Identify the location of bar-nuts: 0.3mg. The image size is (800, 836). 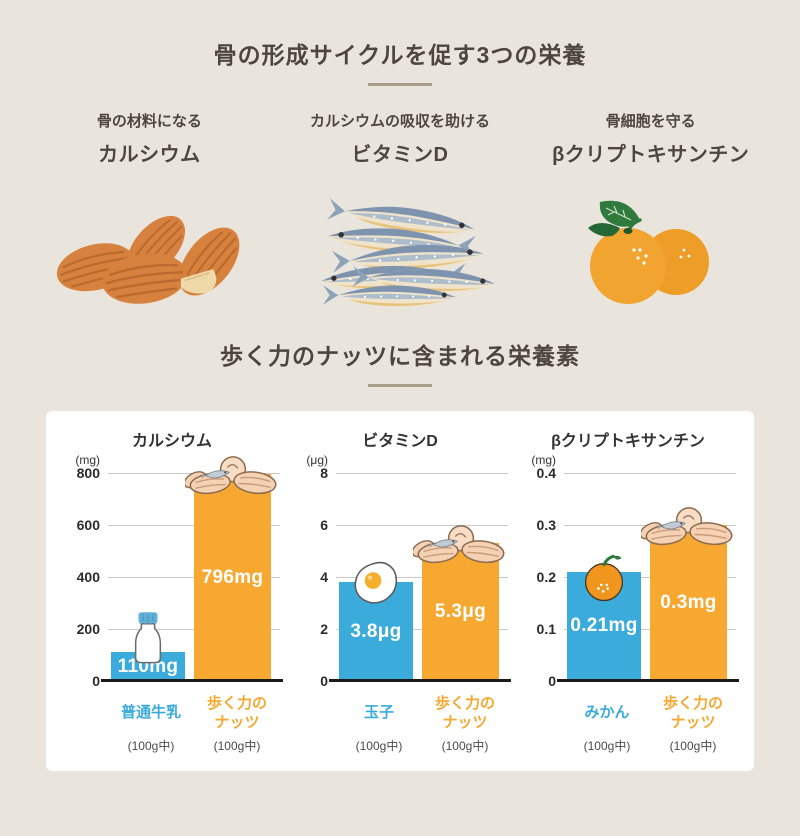
(687, 594).